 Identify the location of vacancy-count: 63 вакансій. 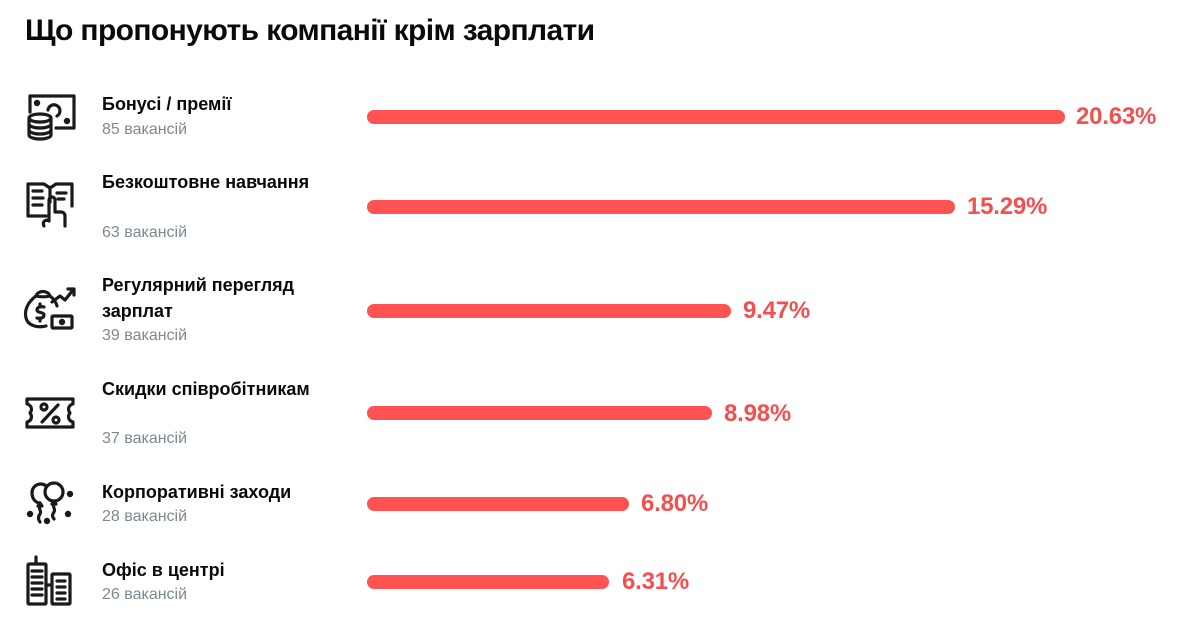
(145, 232).